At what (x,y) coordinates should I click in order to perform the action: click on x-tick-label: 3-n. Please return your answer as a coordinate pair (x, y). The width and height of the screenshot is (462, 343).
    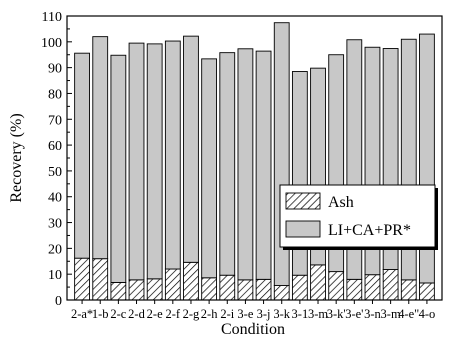
    Looking at the image, I should click on (372, 314).